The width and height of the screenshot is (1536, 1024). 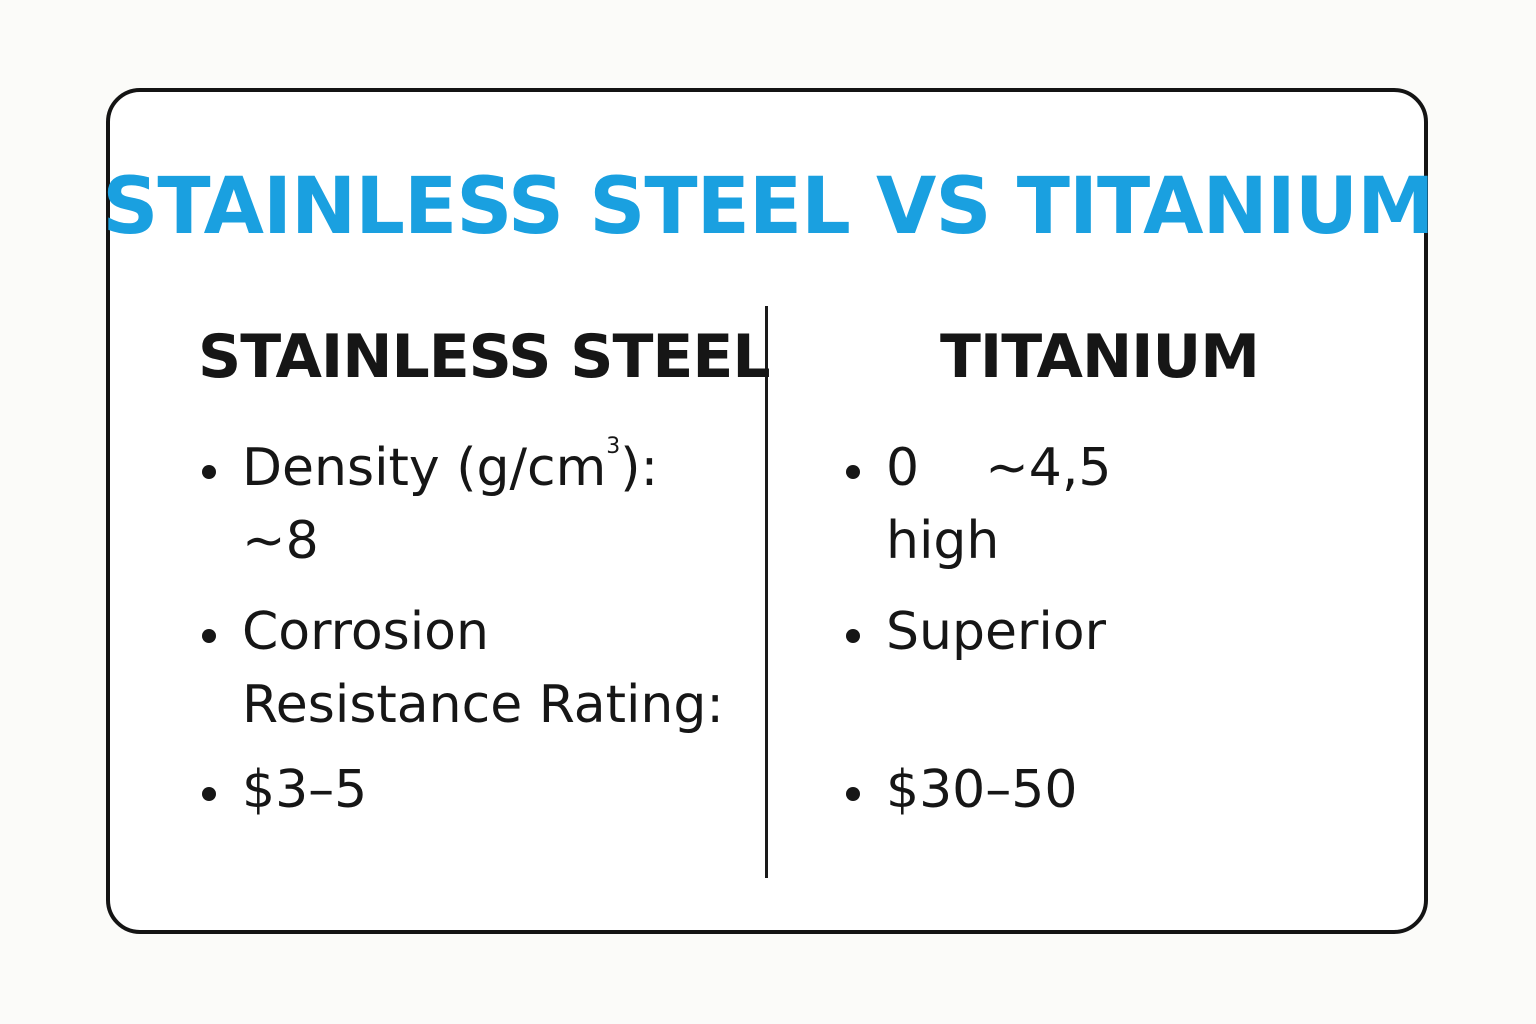 I want to click on titanium-density-text: 0 ~4,5 high, so click(x=999, y=504).